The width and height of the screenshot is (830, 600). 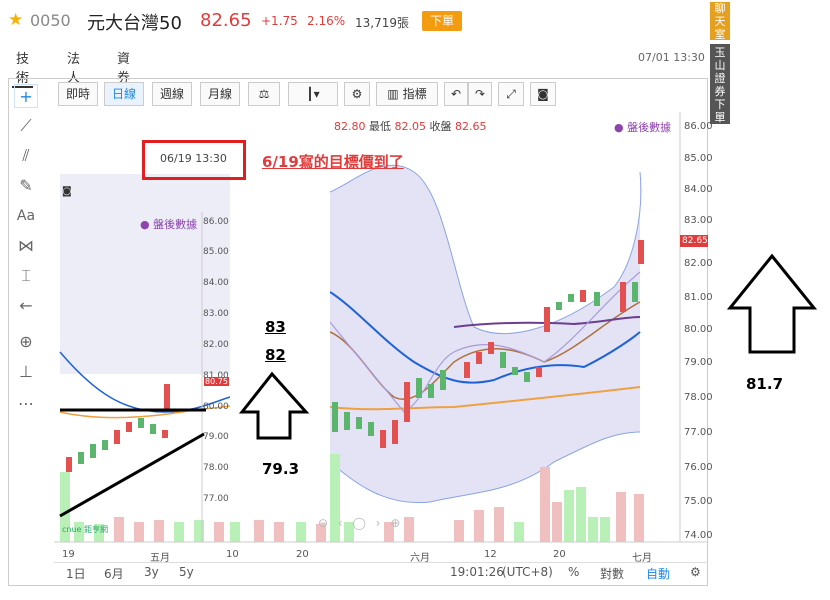 I want to click on annotation-79-3: 79.3, so click(x=281, y=469).